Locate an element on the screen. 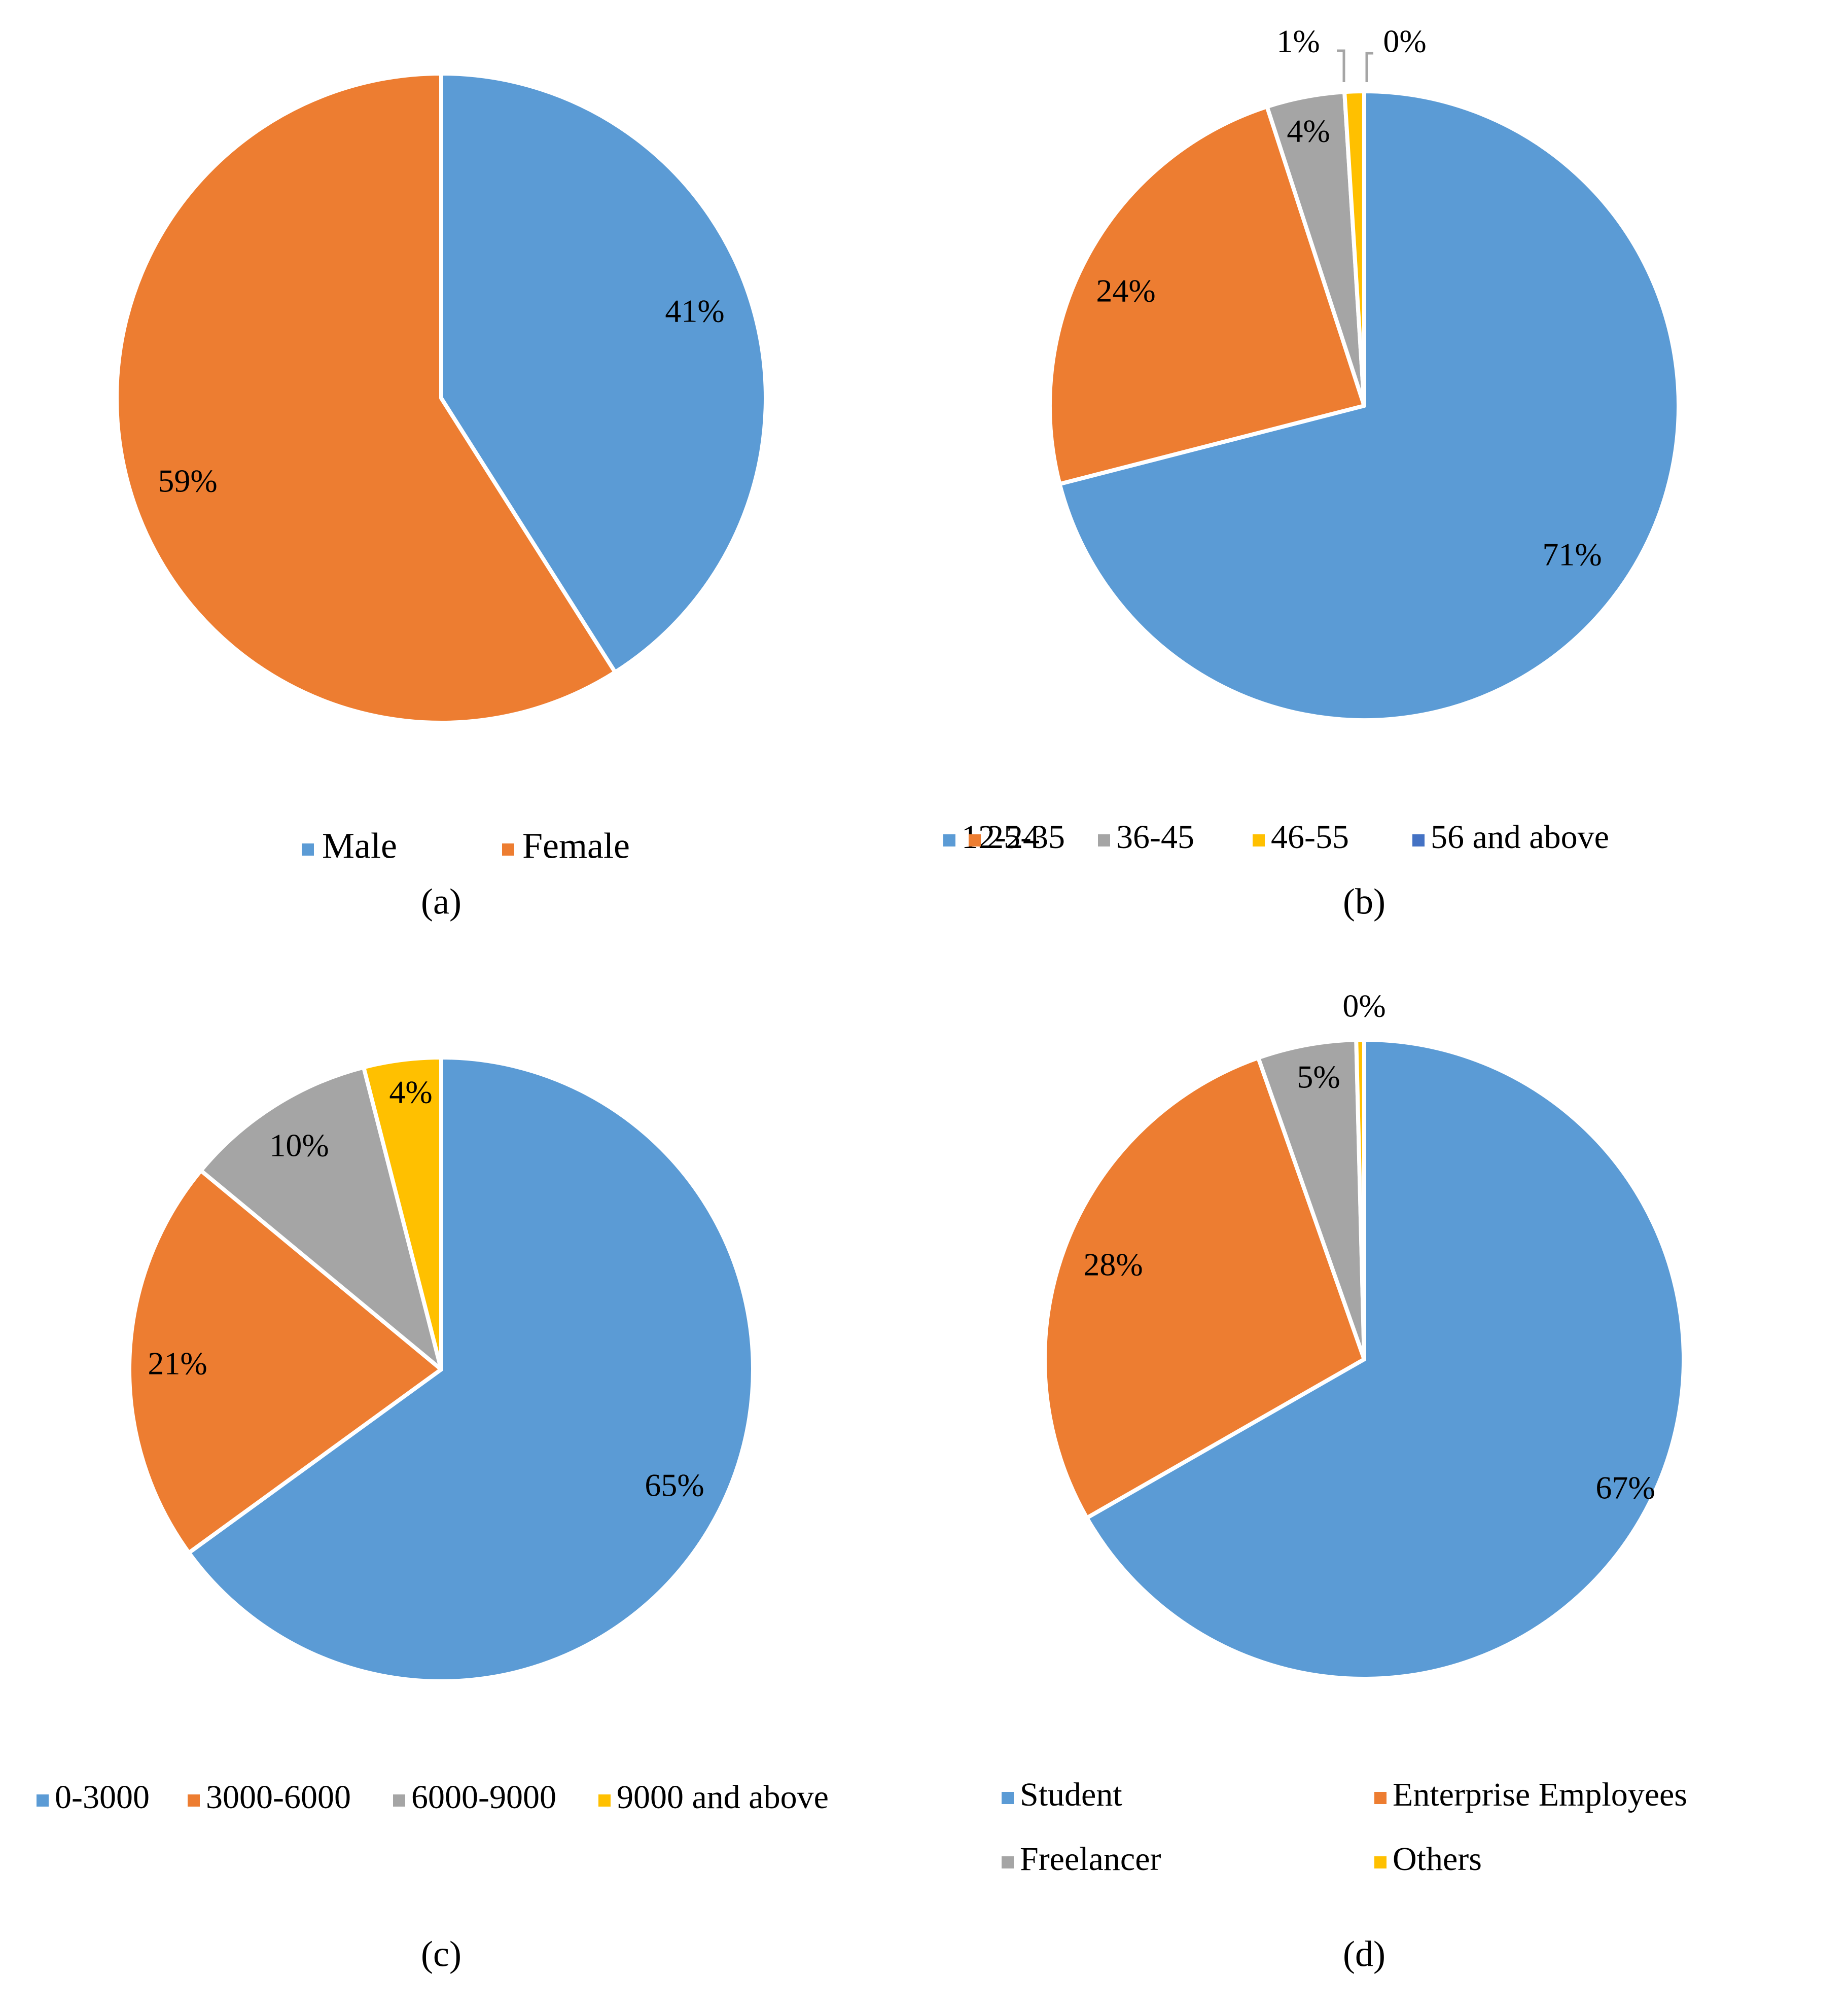 The image size is (1848, 2011). legend-label: Freelancer is located at coordinates (1090, 1859).